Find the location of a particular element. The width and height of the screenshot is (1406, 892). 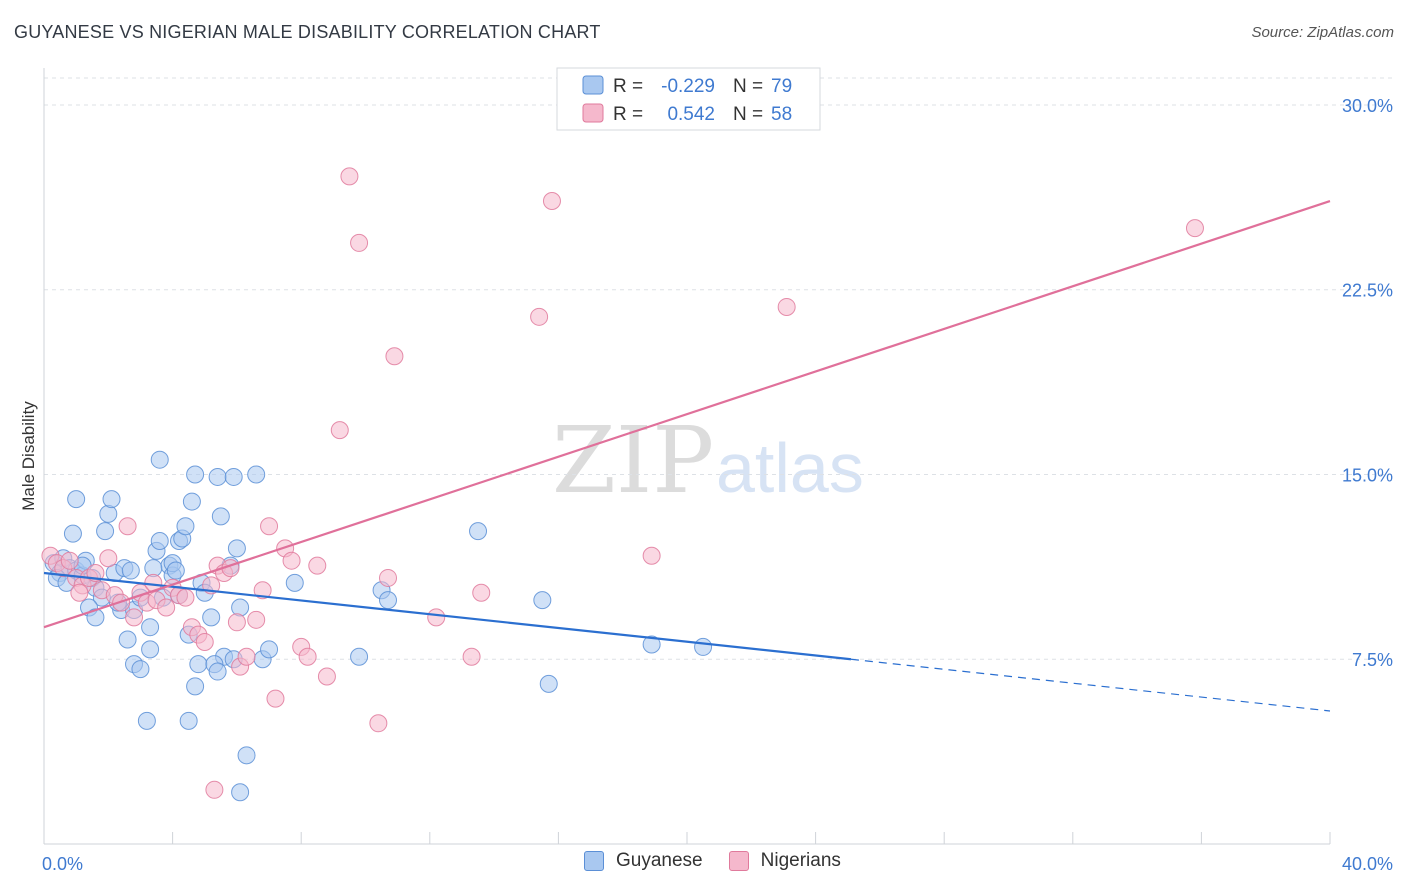

watermark-atlas: atlas is located at coordinates (790, 468).